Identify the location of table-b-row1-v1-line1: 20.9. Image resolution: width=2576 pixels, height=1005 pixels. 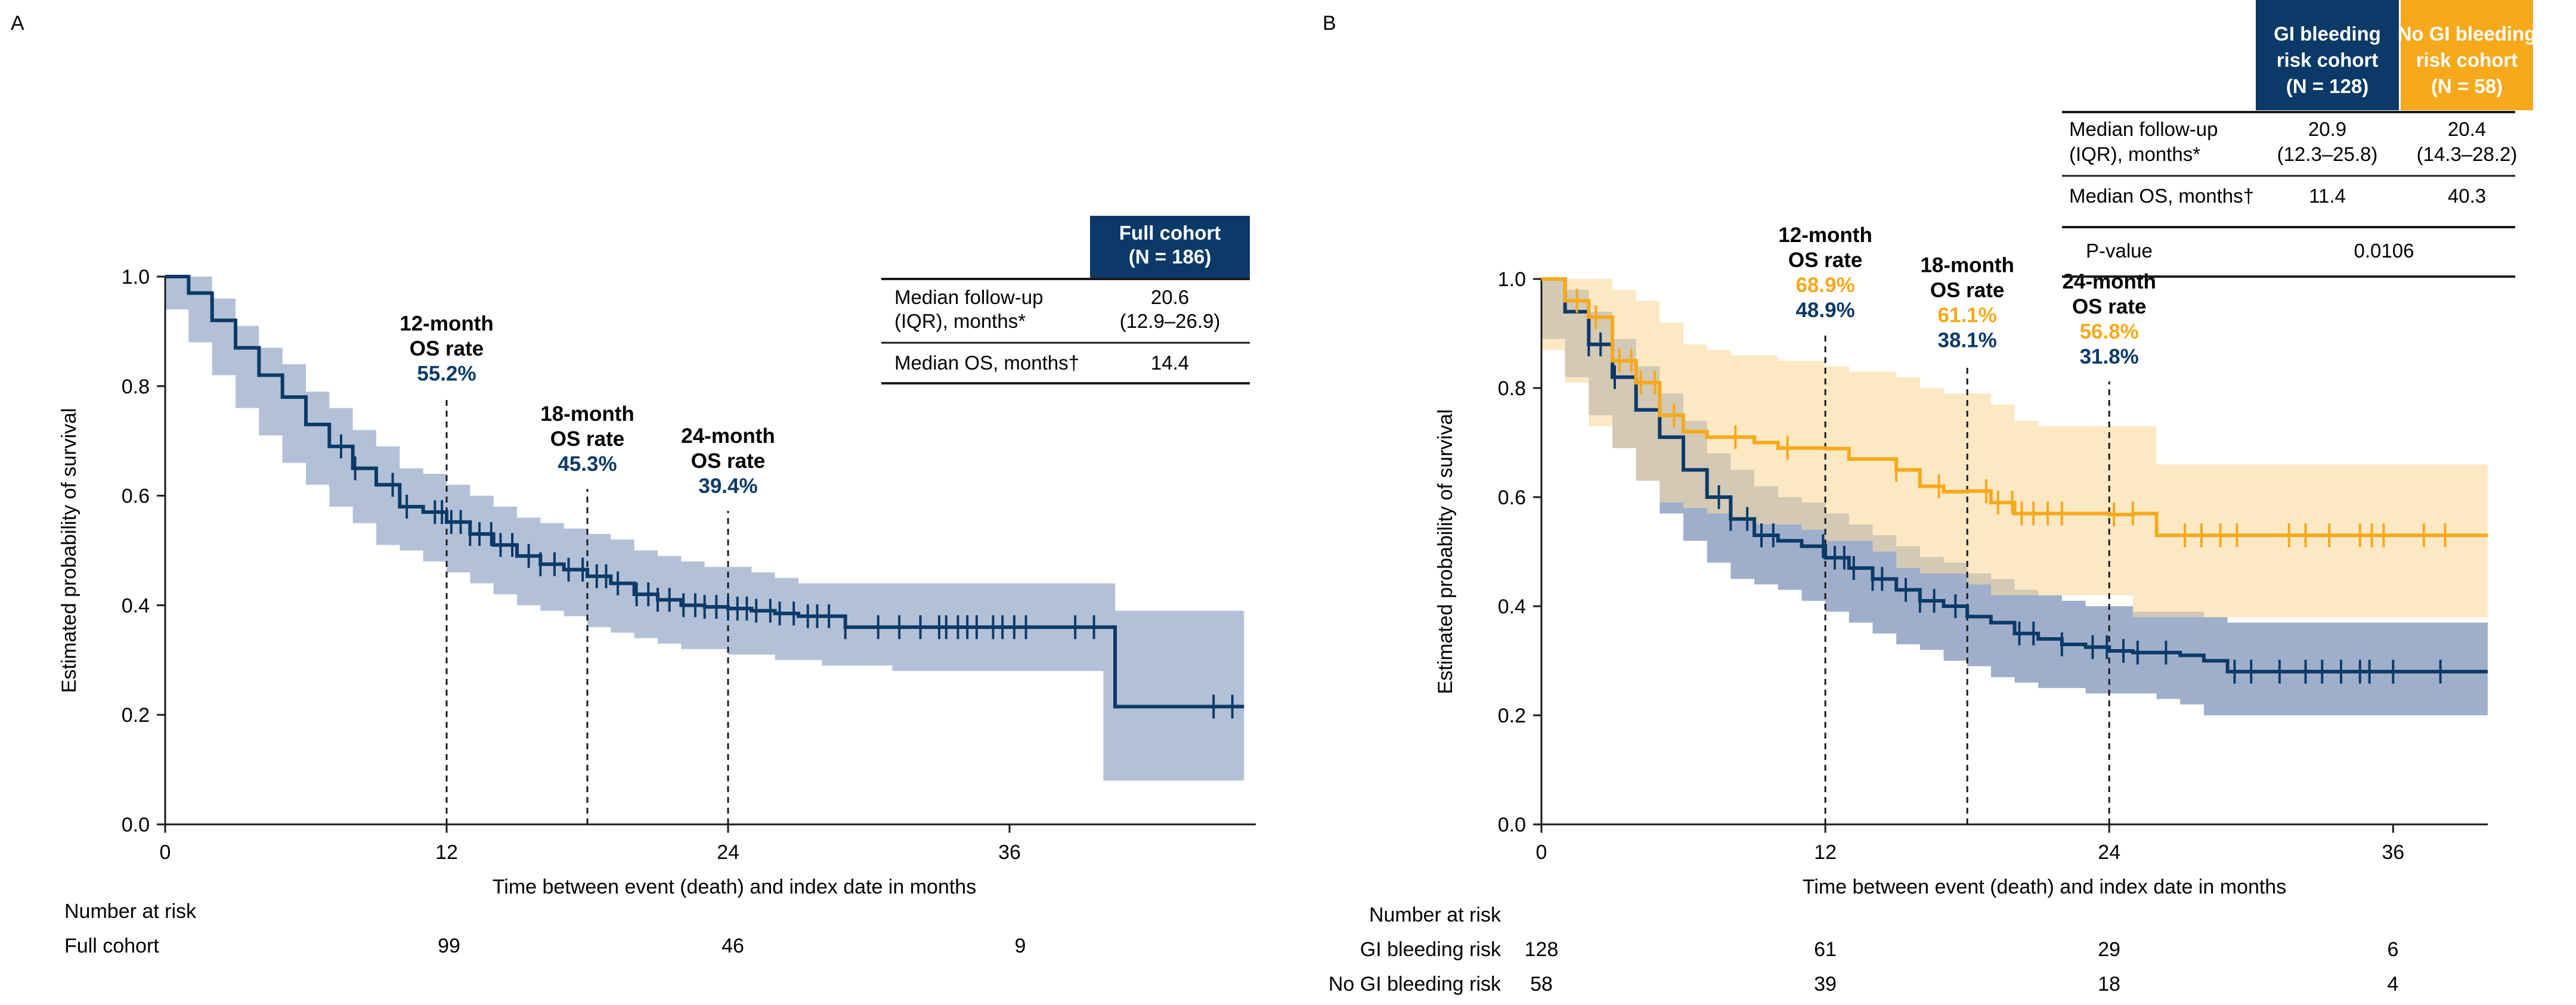
(2327, 129).